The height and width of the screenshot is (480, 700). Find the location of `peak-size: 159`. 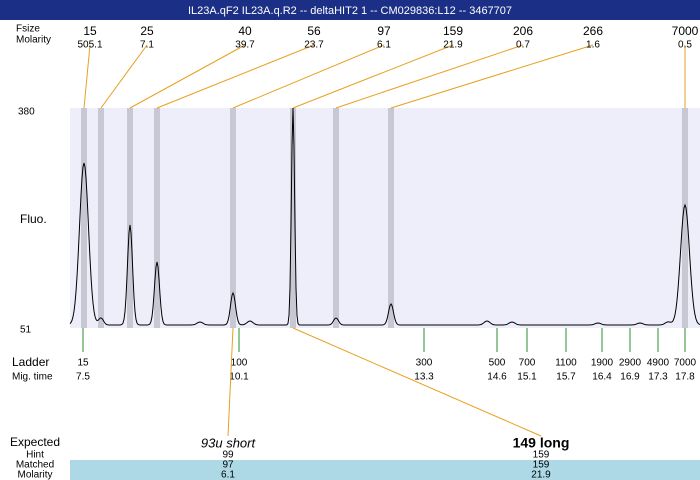

peak-size: 159 is located at coordinates (453, 31).